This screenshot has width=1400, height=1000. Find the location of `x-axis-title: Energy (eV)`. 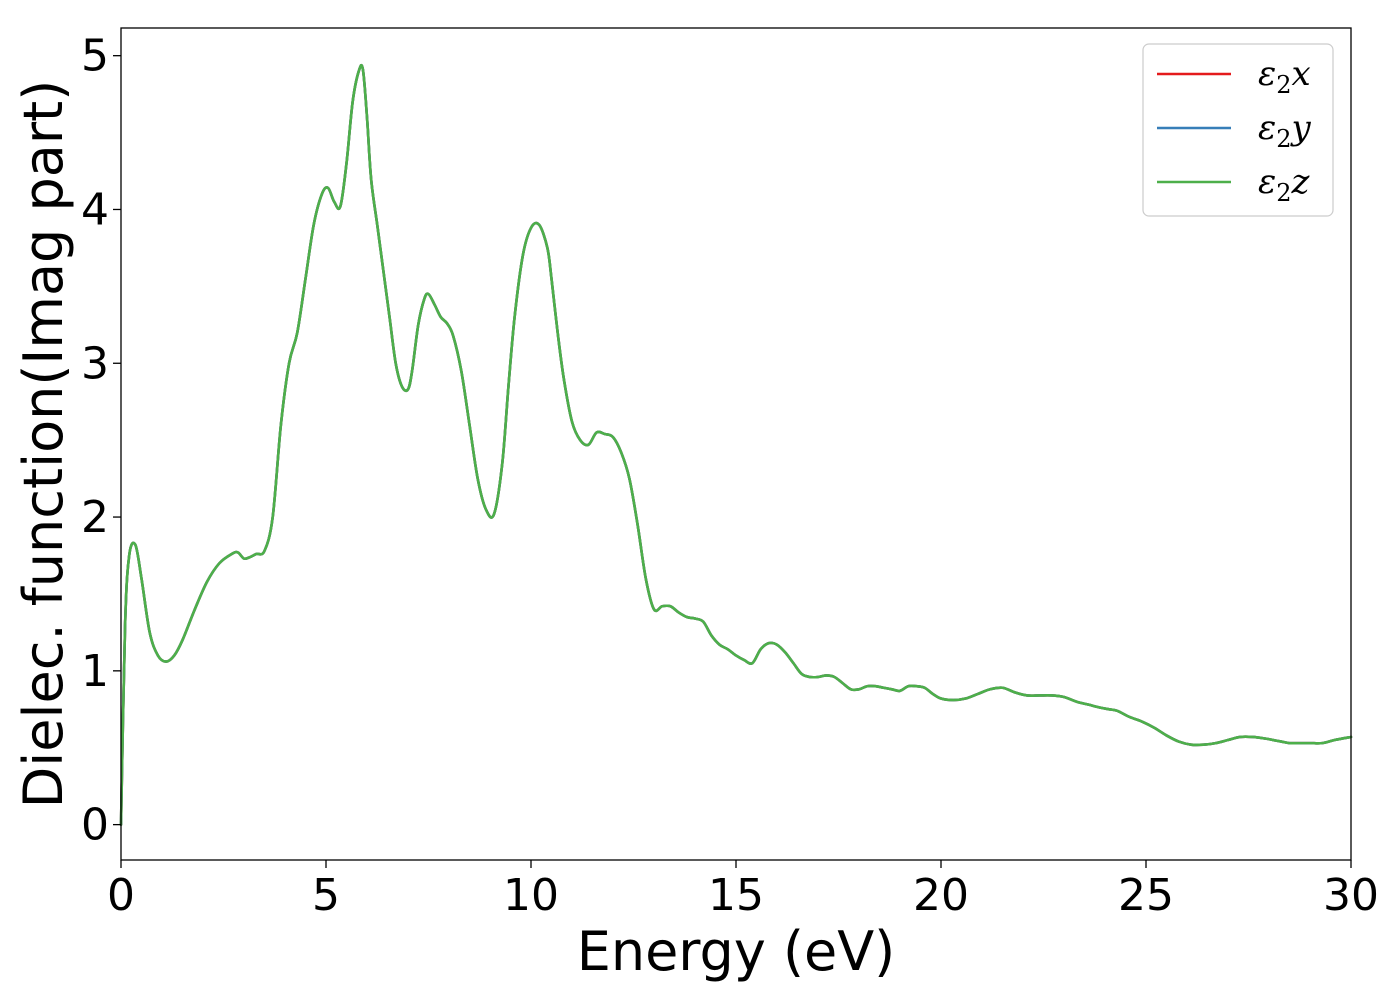

x-axis-title: Energy (eV) is located at coordinates (736, 951).